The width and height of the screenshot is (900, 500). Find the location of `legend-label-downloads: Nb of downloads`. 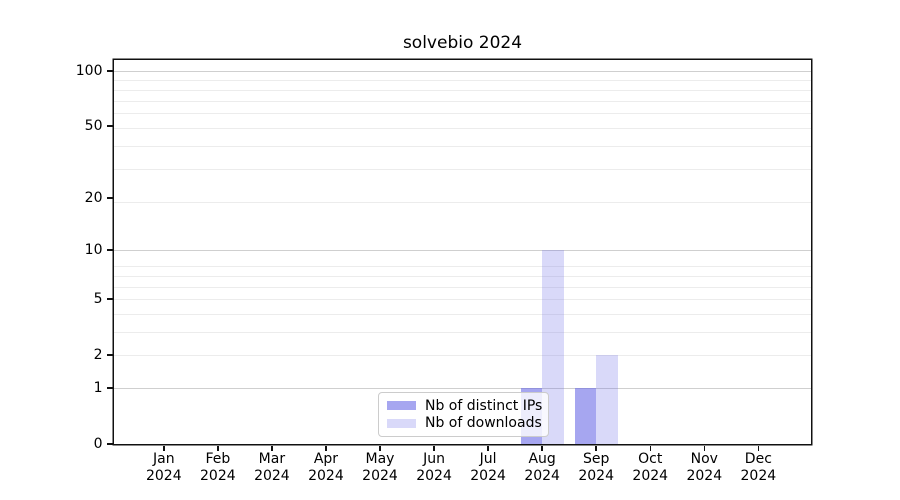

legend-label-downloads: Nb of downloads is located at coordinates (483, 423).